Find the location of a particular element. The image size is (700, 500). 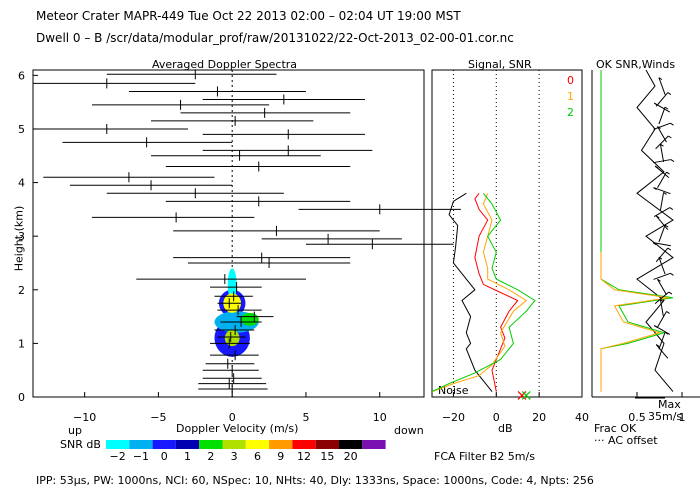

down-label: down is located at coordinates (409, 430).